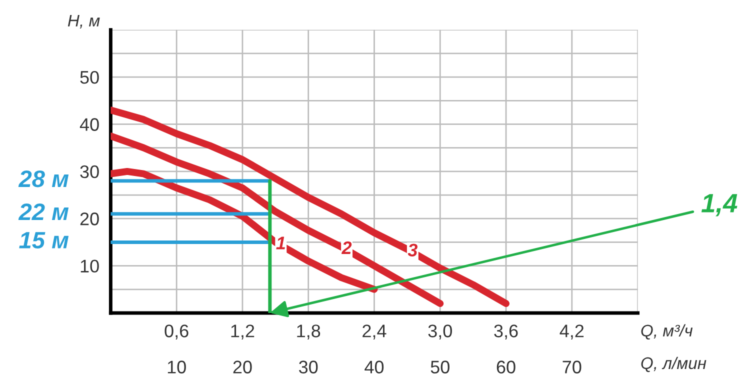 The image size is (753, 378). What do you see at coordinates (308, 332) in the screenshot?
I see `x-tick-label: 1,8` at bounding box center [308, 332].